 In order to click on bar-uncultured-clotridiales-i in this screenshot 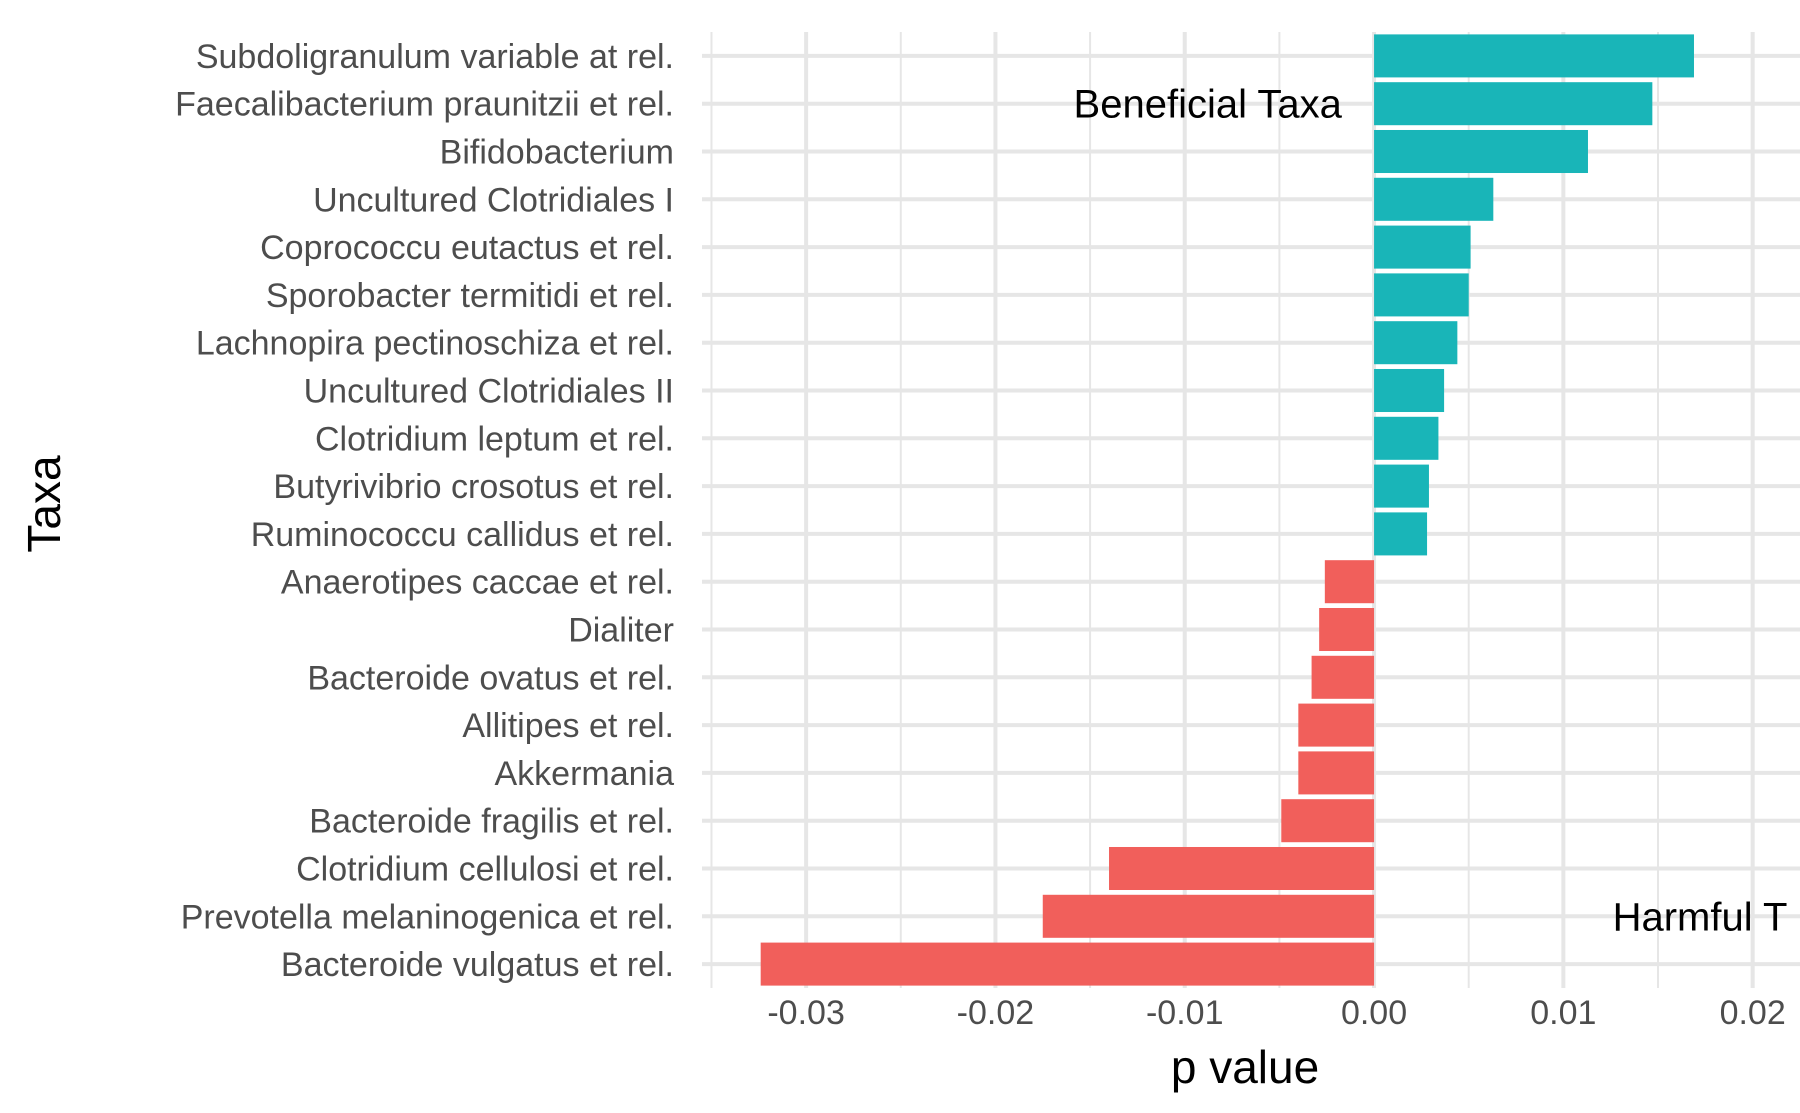, I will do `click(1434, 199)`.